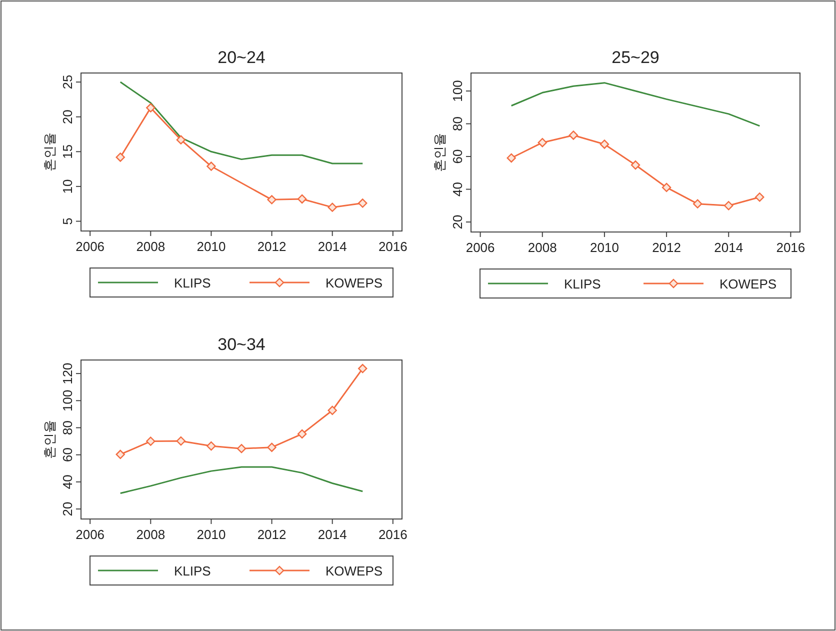 This screenshot has height=631, width=836. Describe the element at coordinates (67, 221) in the screenshot. I see `y-tick-label: 5` at that location.